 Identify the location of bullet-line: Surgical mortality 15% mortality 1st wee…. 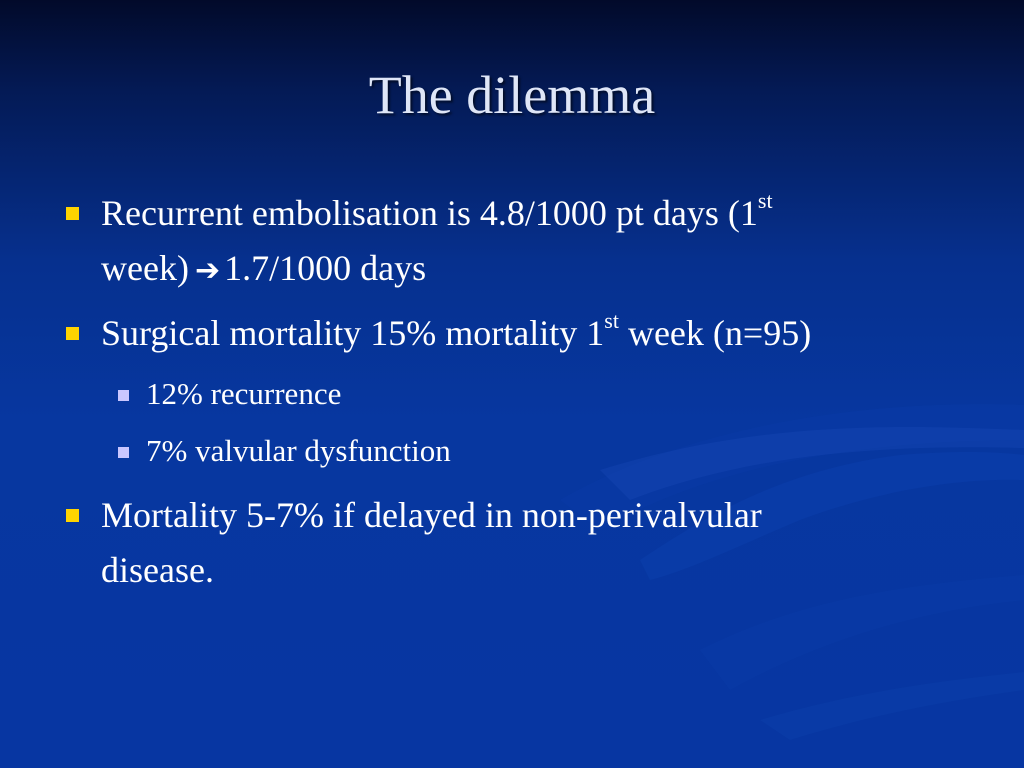
(456, 331).